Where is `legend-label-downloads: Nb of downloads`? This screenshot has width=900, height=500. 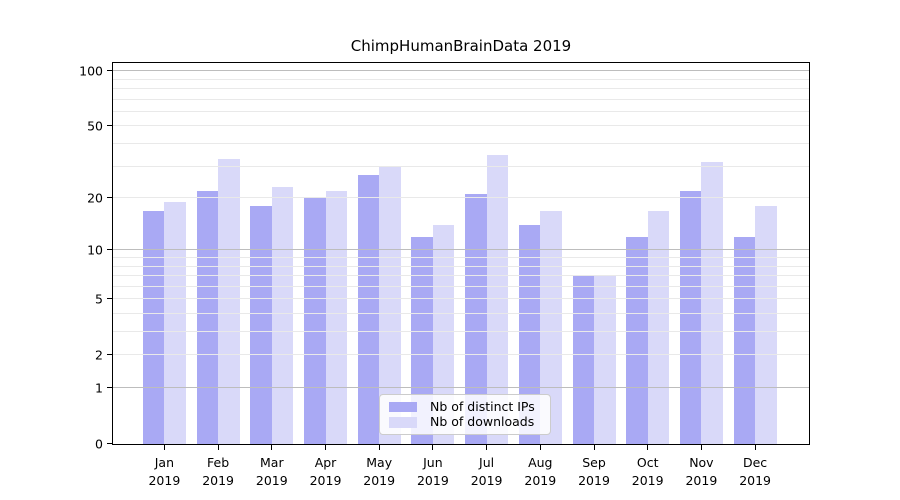
legend-label-downloads: Nb of downloads is located at coordinates (482, 422).